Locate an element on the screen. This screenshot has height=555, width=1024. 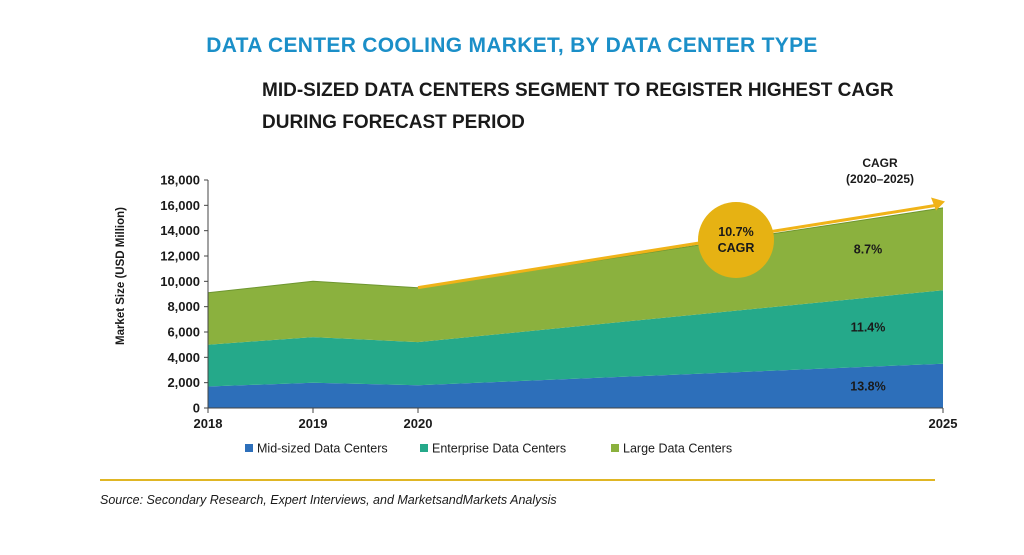
x-tick-label: 2020 is located at coordinates (418, 423).